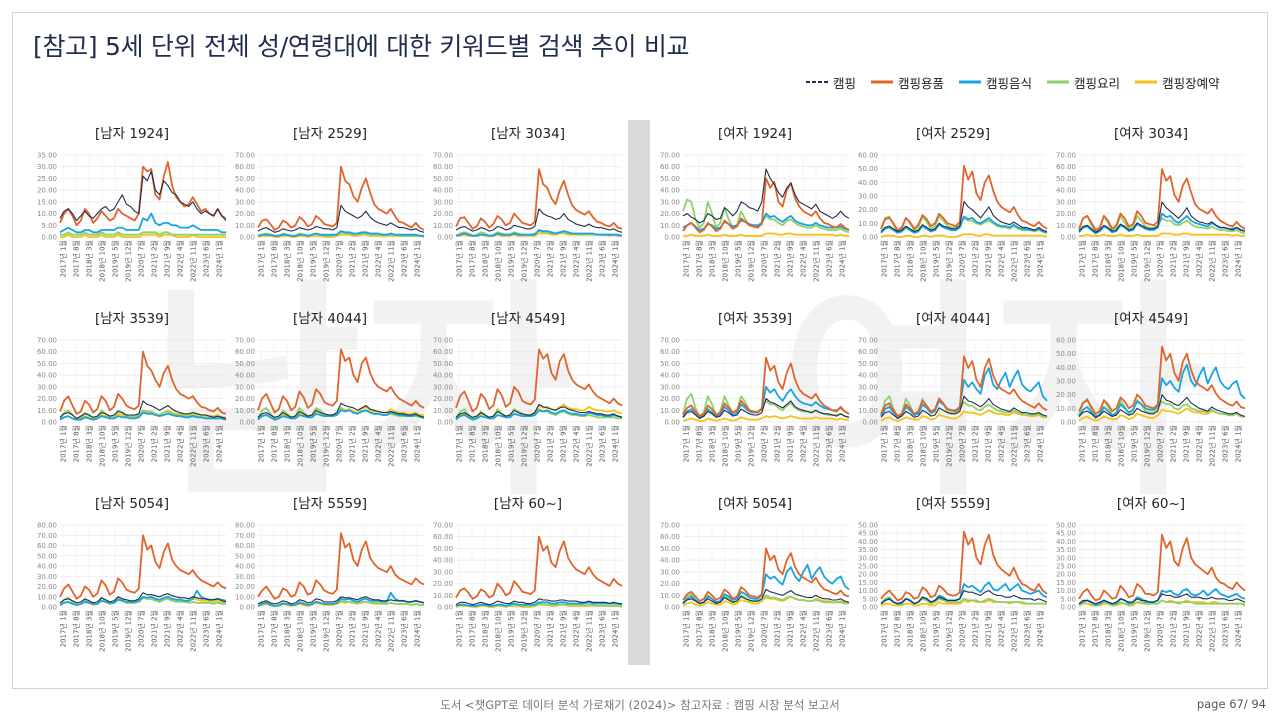 The height and width of the screenshot is (719, 1280). Describe the element at coordinates (953, 134) in the screenshot. I see `chart-title: [여자 2529]` at that location.